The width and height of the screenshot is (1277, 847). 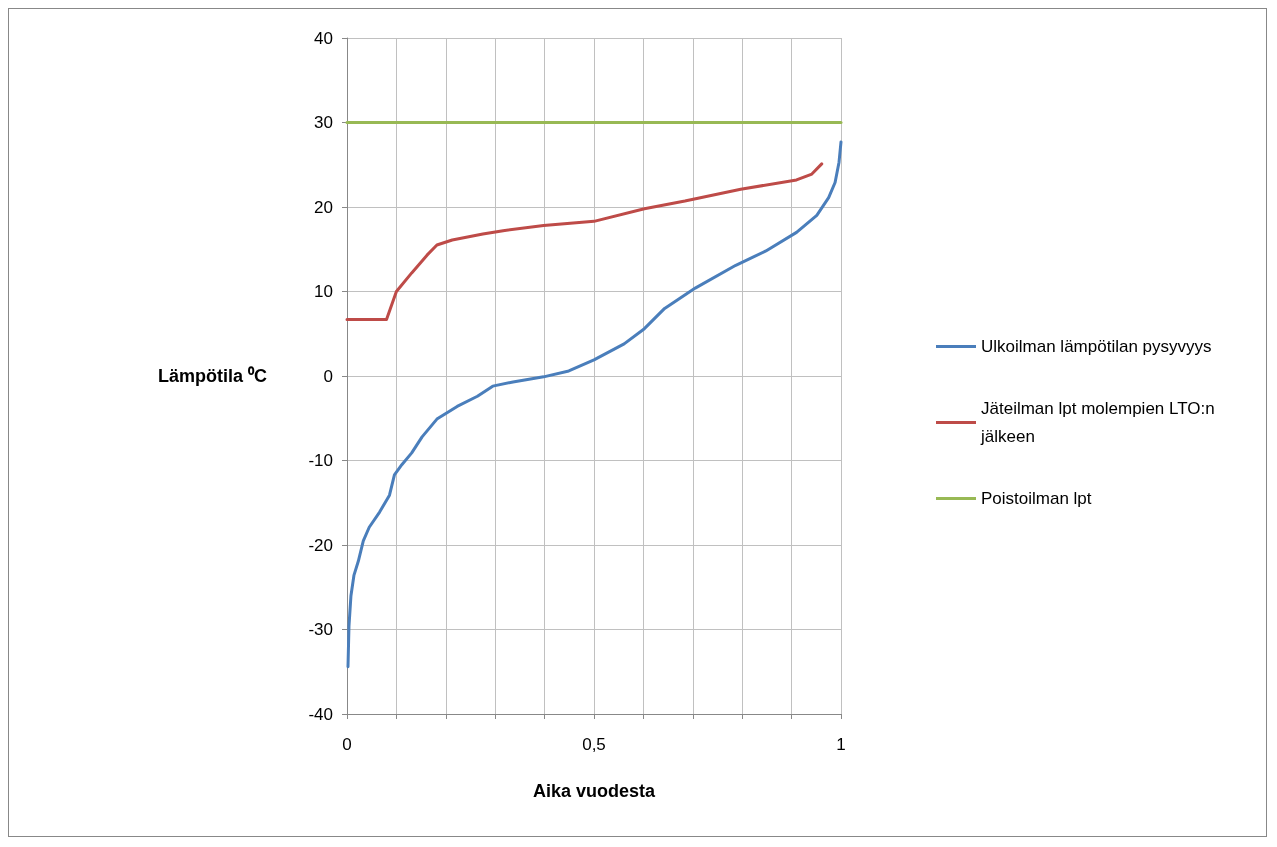 I want to click on y-tick-label: 10, so click(x=323, y=291).